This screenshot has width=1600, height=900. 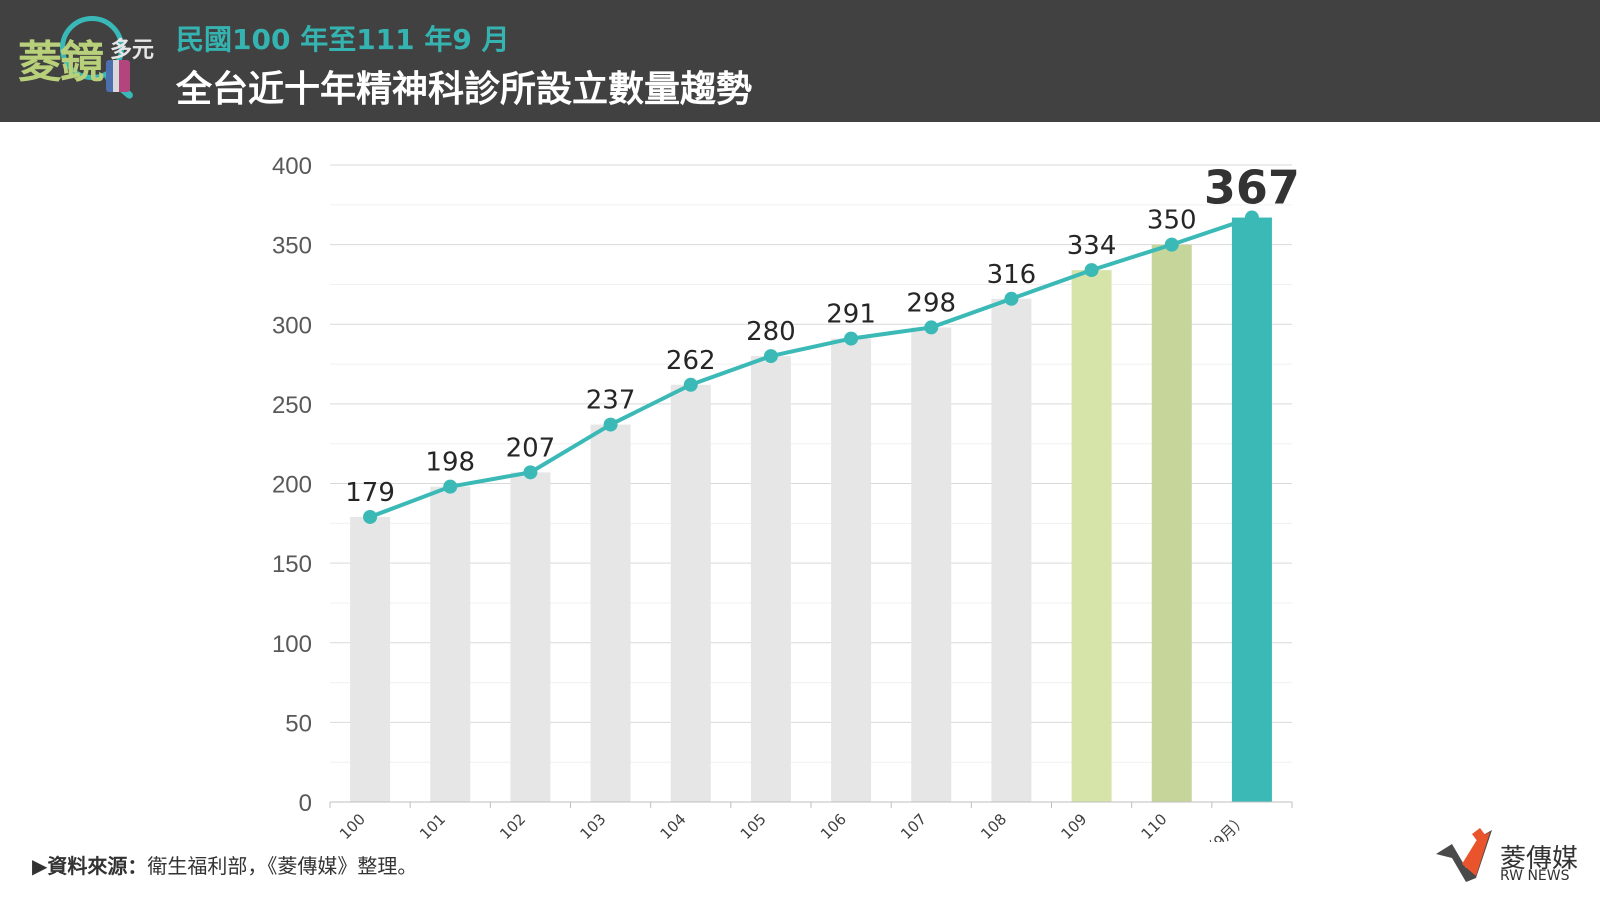 I want to click on people-icon, so click(x=118, y=76).